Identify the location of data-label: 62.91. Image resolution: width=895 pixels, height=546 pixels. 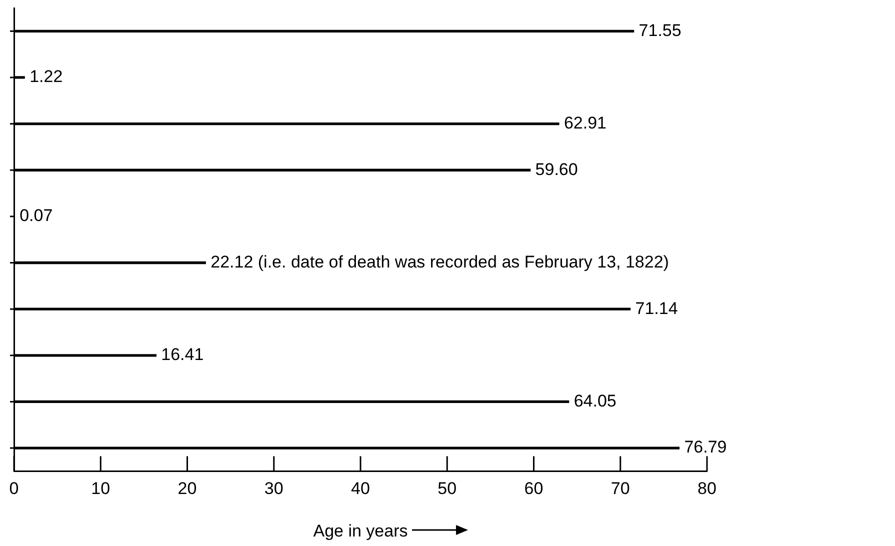
(585, 122).